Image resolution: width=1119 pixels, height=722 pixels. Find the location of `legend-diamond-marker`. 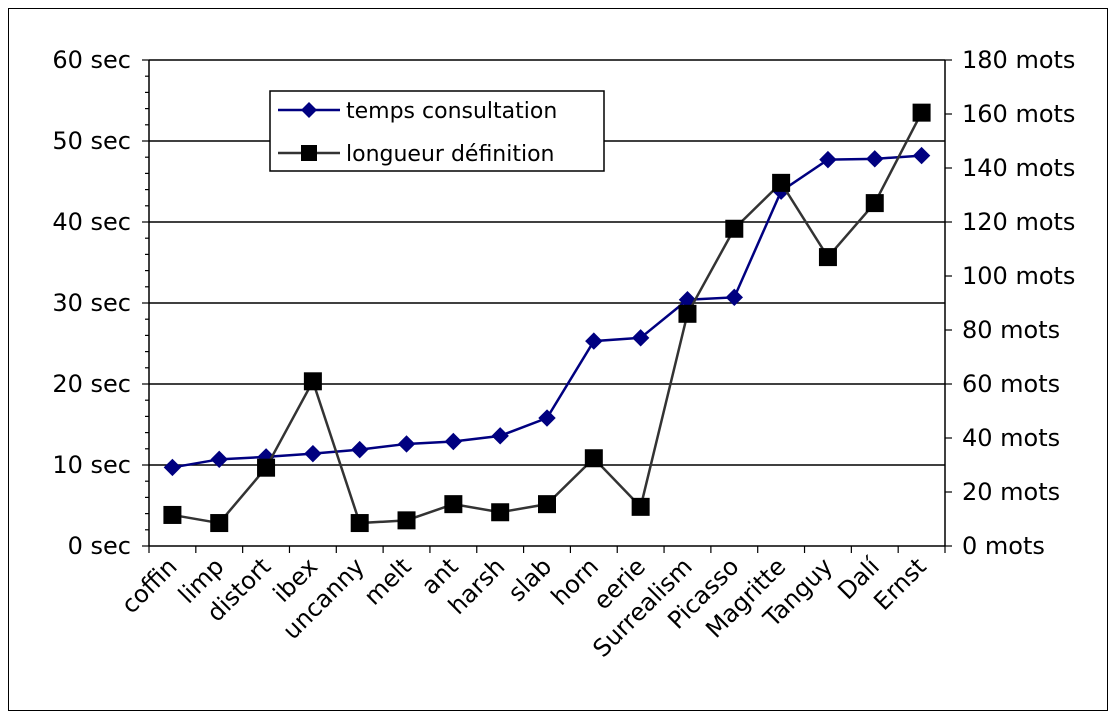

legend-diamond-marker is located at coordinates (309, 110).